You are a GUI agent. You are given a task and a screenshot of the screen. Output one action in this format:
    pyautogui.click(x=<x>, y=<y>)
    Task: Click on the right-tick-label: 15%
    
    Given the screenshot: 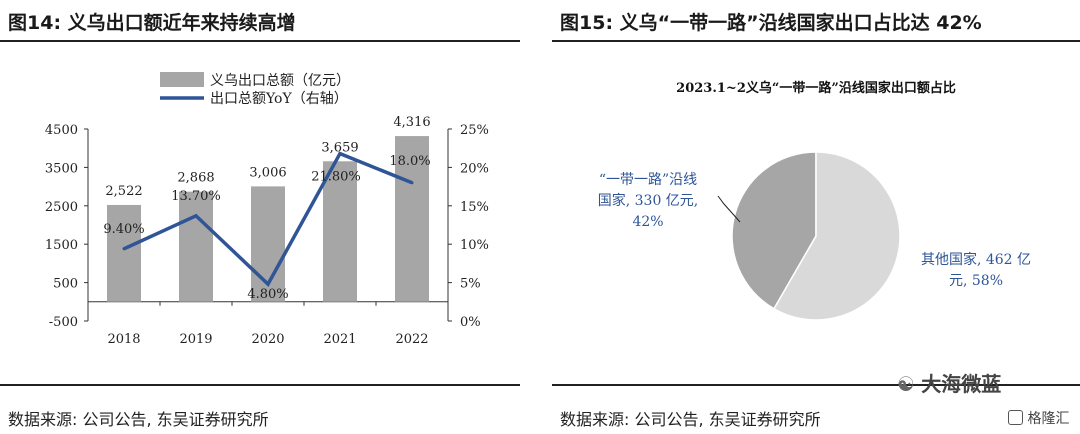 What is the action you would take?
    pyautogui.click(x=474, y=207)
    